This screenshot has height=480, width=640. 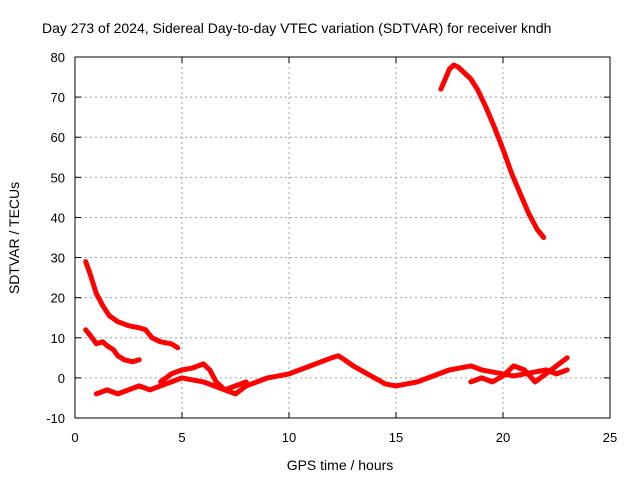 I want to click on y-tick-label: 10, so click(x=58, y=338).